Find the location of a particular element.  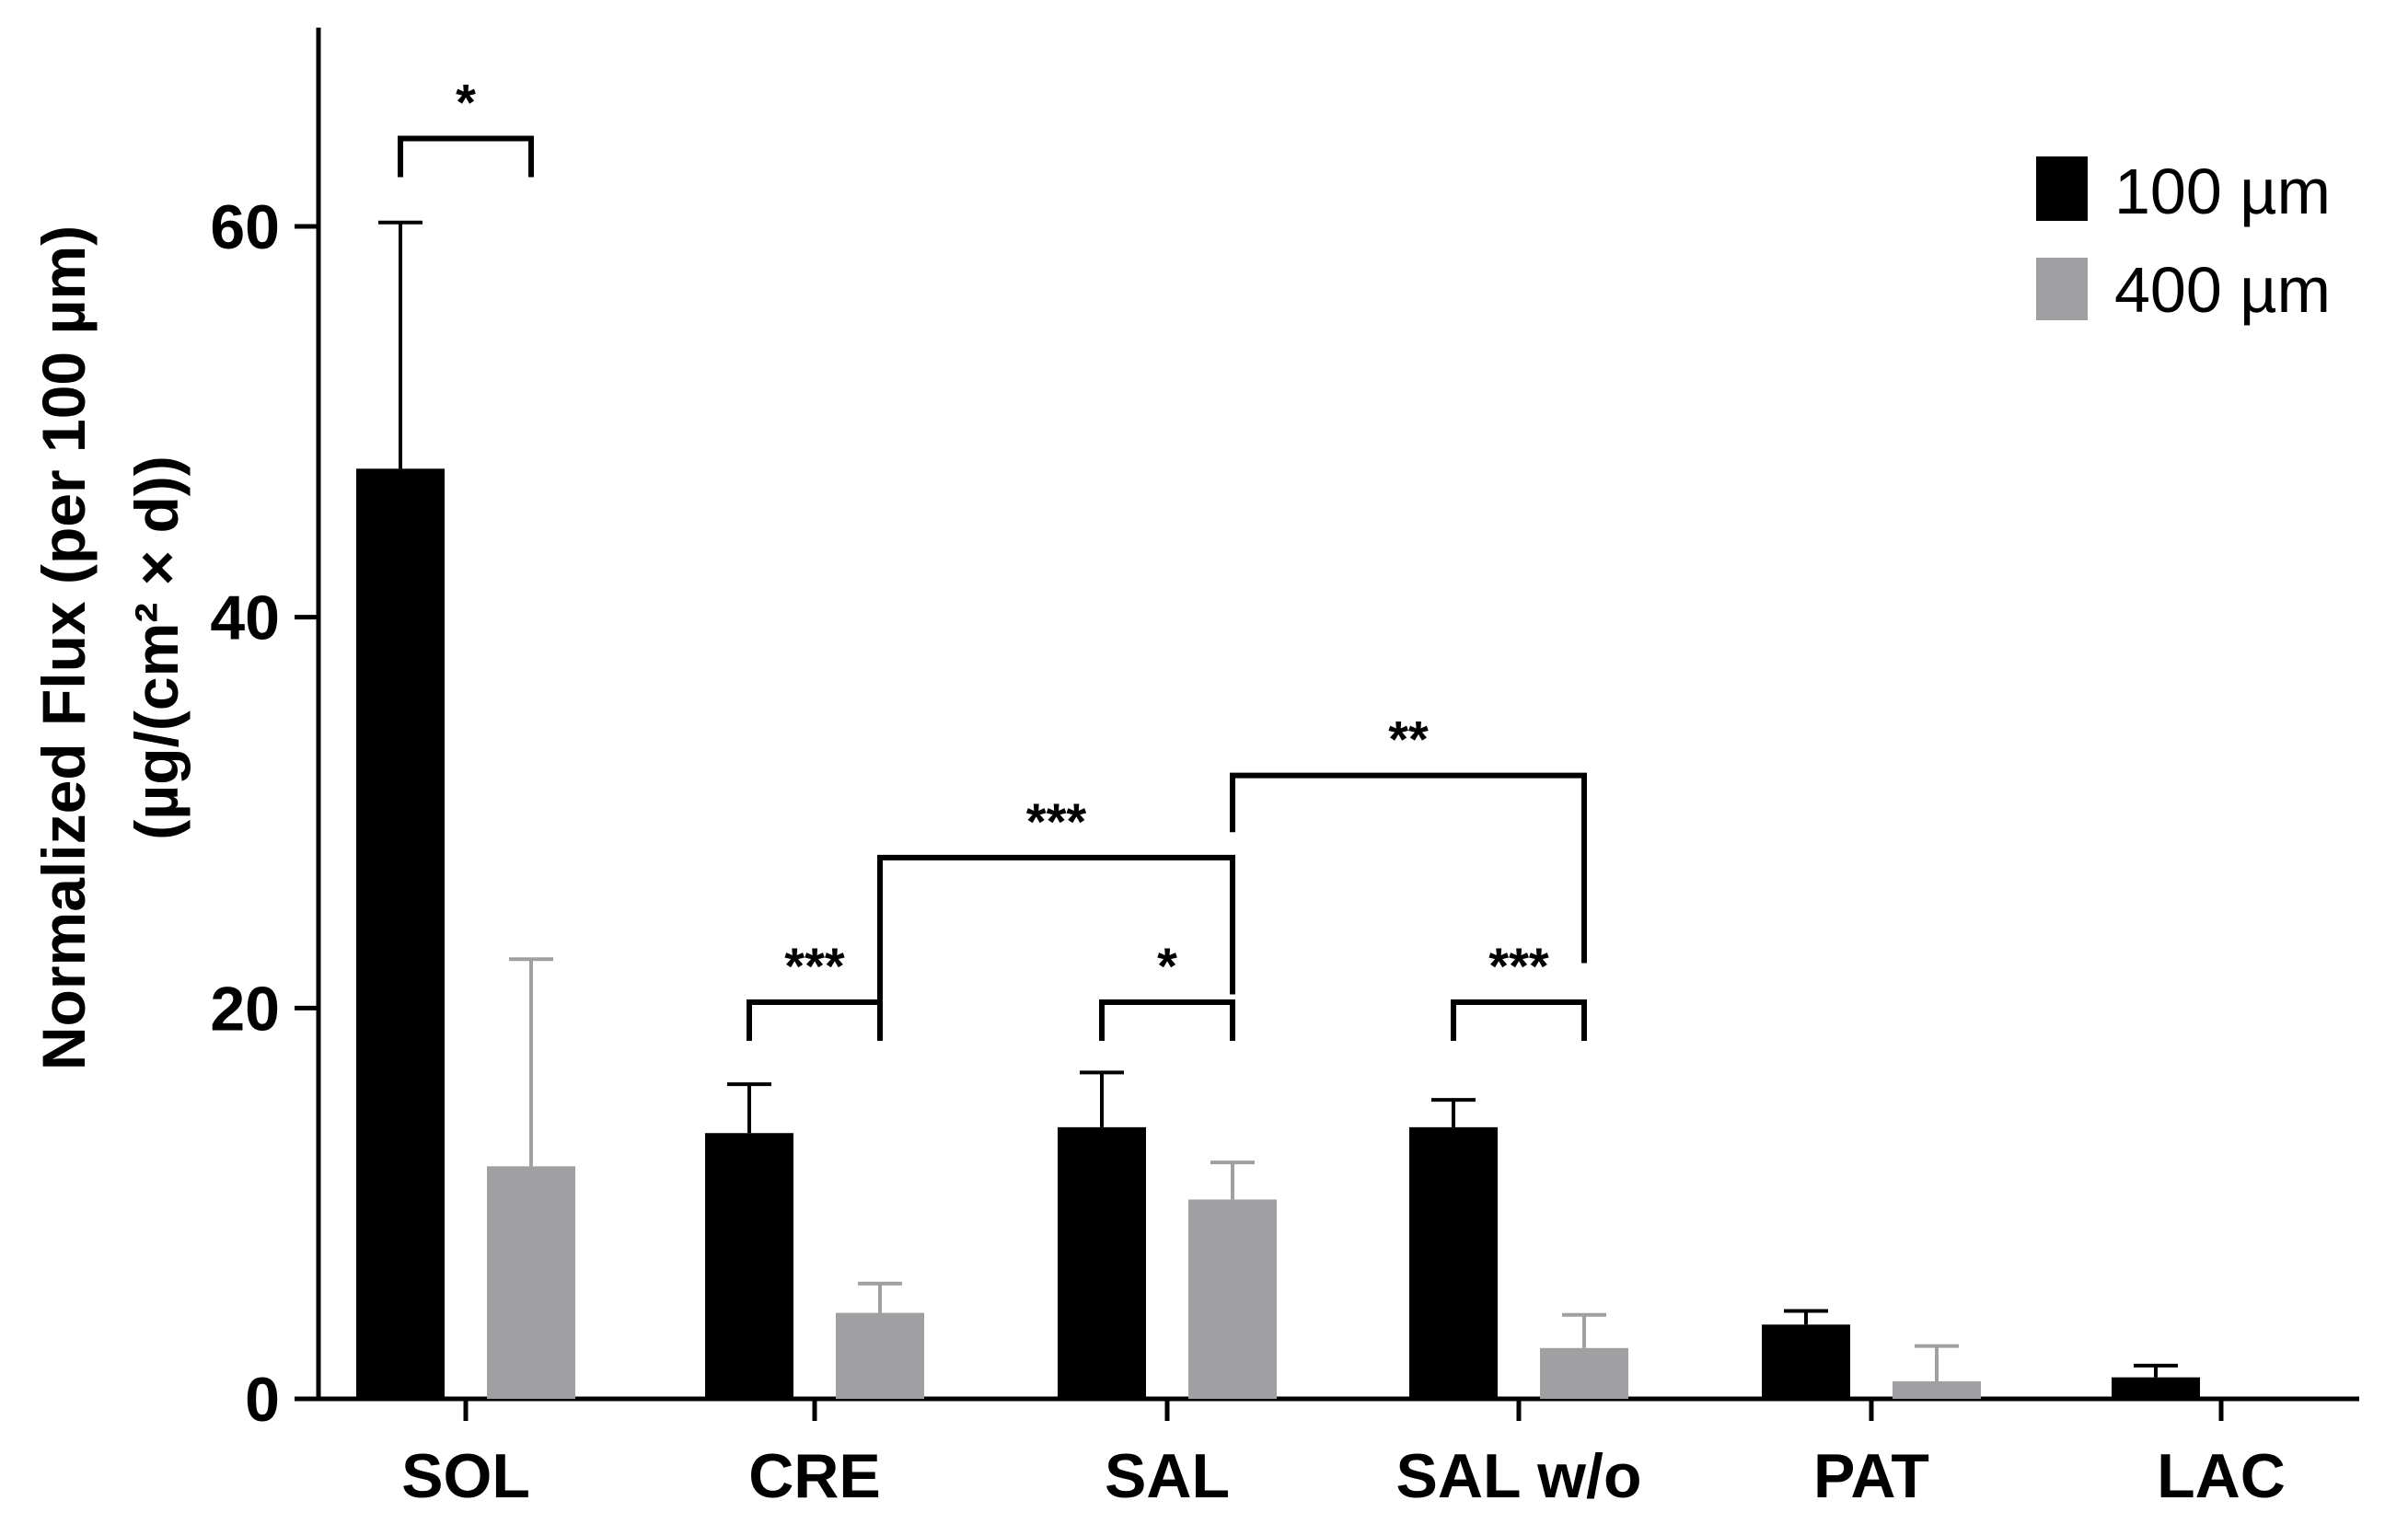

error-bar-sal-w-o-100um is located at coordinates (1453, 1112).